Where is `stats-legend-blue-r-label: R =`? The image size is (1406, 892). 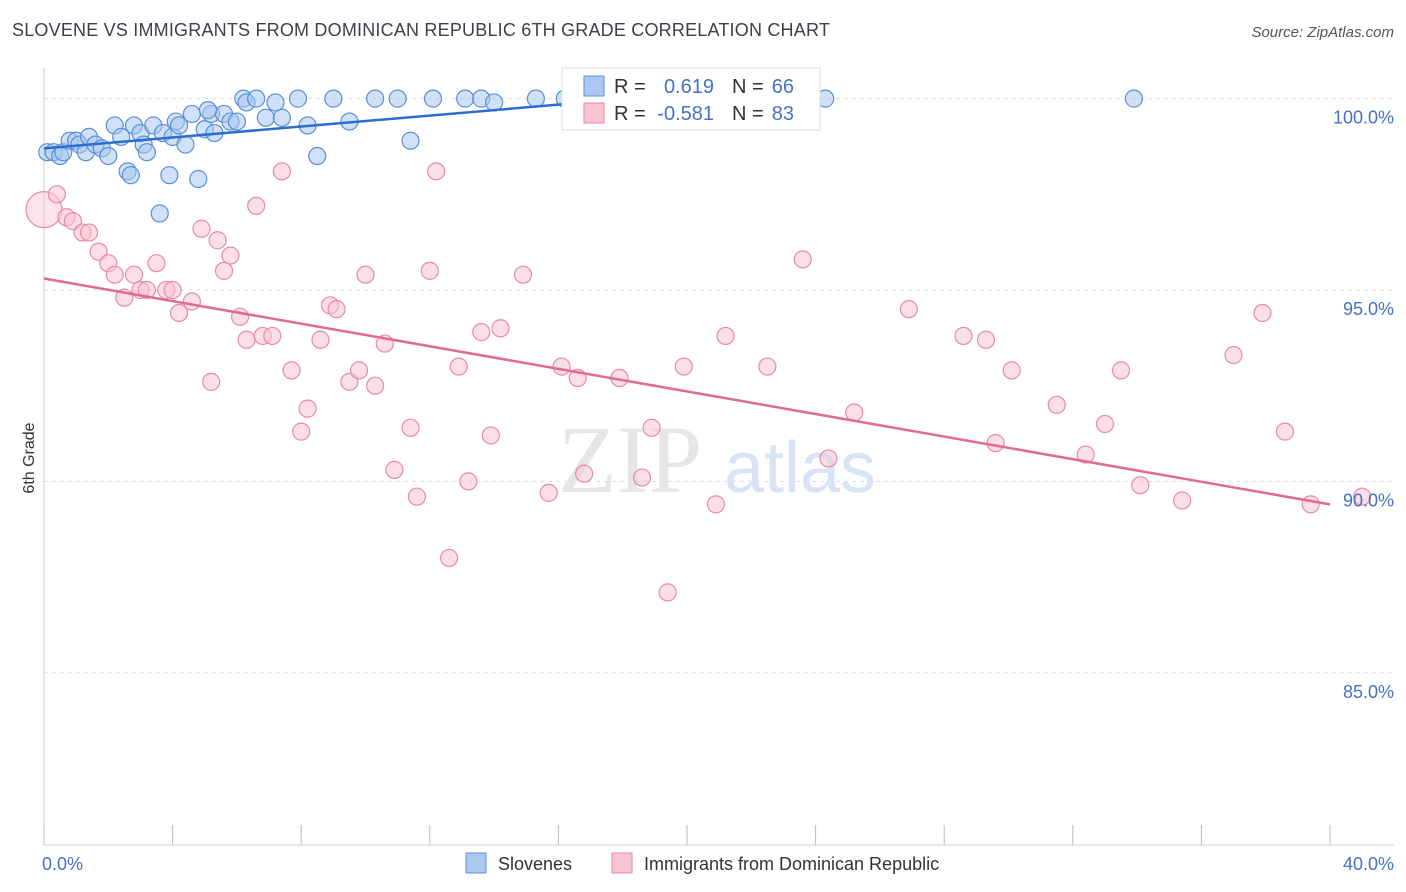
stats-legend-blue-r-label: R = is located at coordinates (630, 87).